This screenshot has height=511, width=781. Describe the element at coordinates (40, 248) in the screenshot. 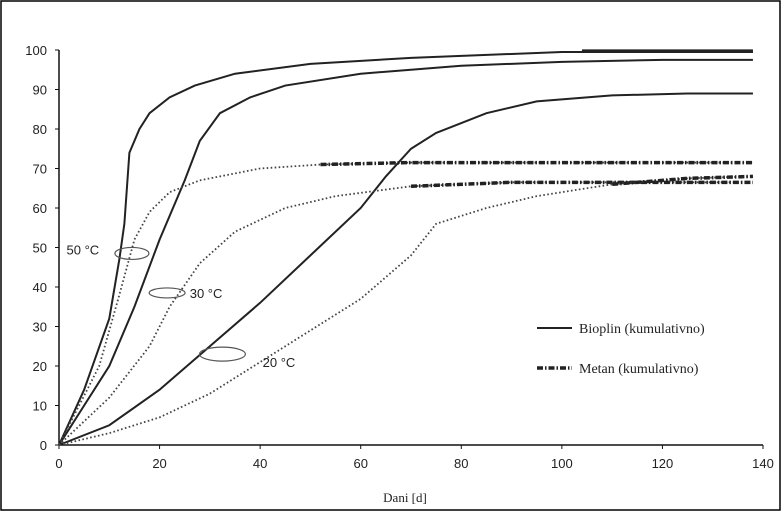

I see `y-tick-label: 50` at that location.